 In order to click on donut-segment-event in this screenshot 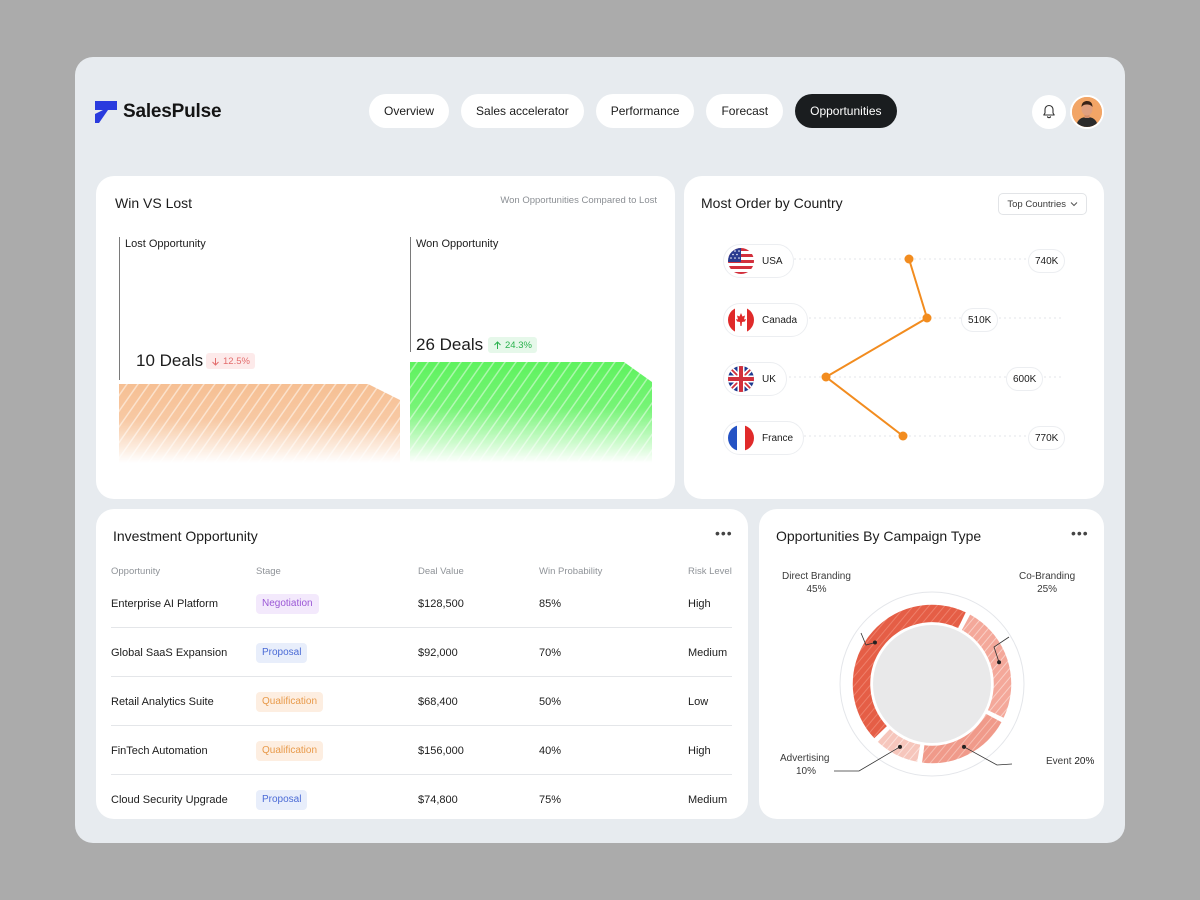, I will do `click(962, 738)`.